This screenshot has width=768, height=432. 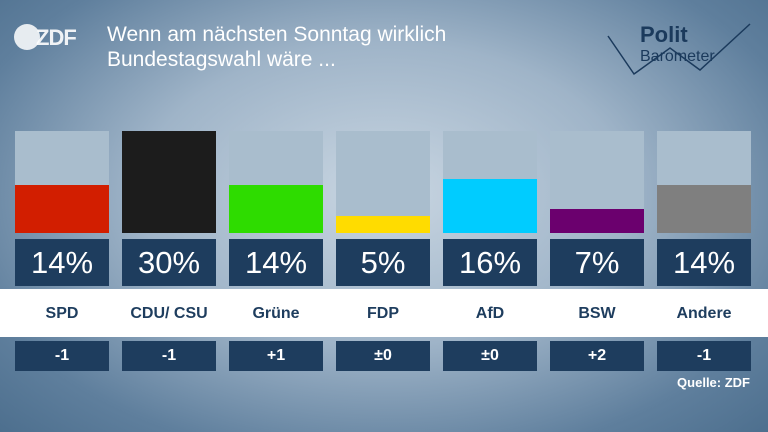 I want to click on category-label: SPD, so click(x=62, y=313).